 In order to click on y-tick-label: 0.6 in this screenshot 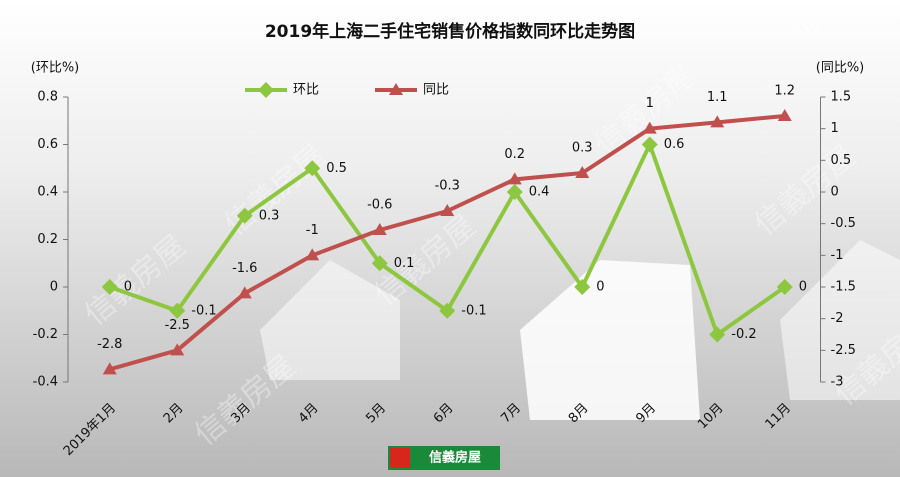, I will do `click(47, 144)`.